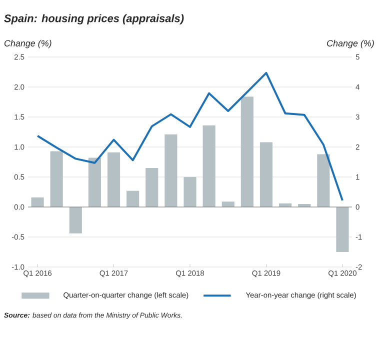  Describe the element at coordinates (350, 44) in the screenshot. I see `y2-axis-title: Change (%)` at that location.